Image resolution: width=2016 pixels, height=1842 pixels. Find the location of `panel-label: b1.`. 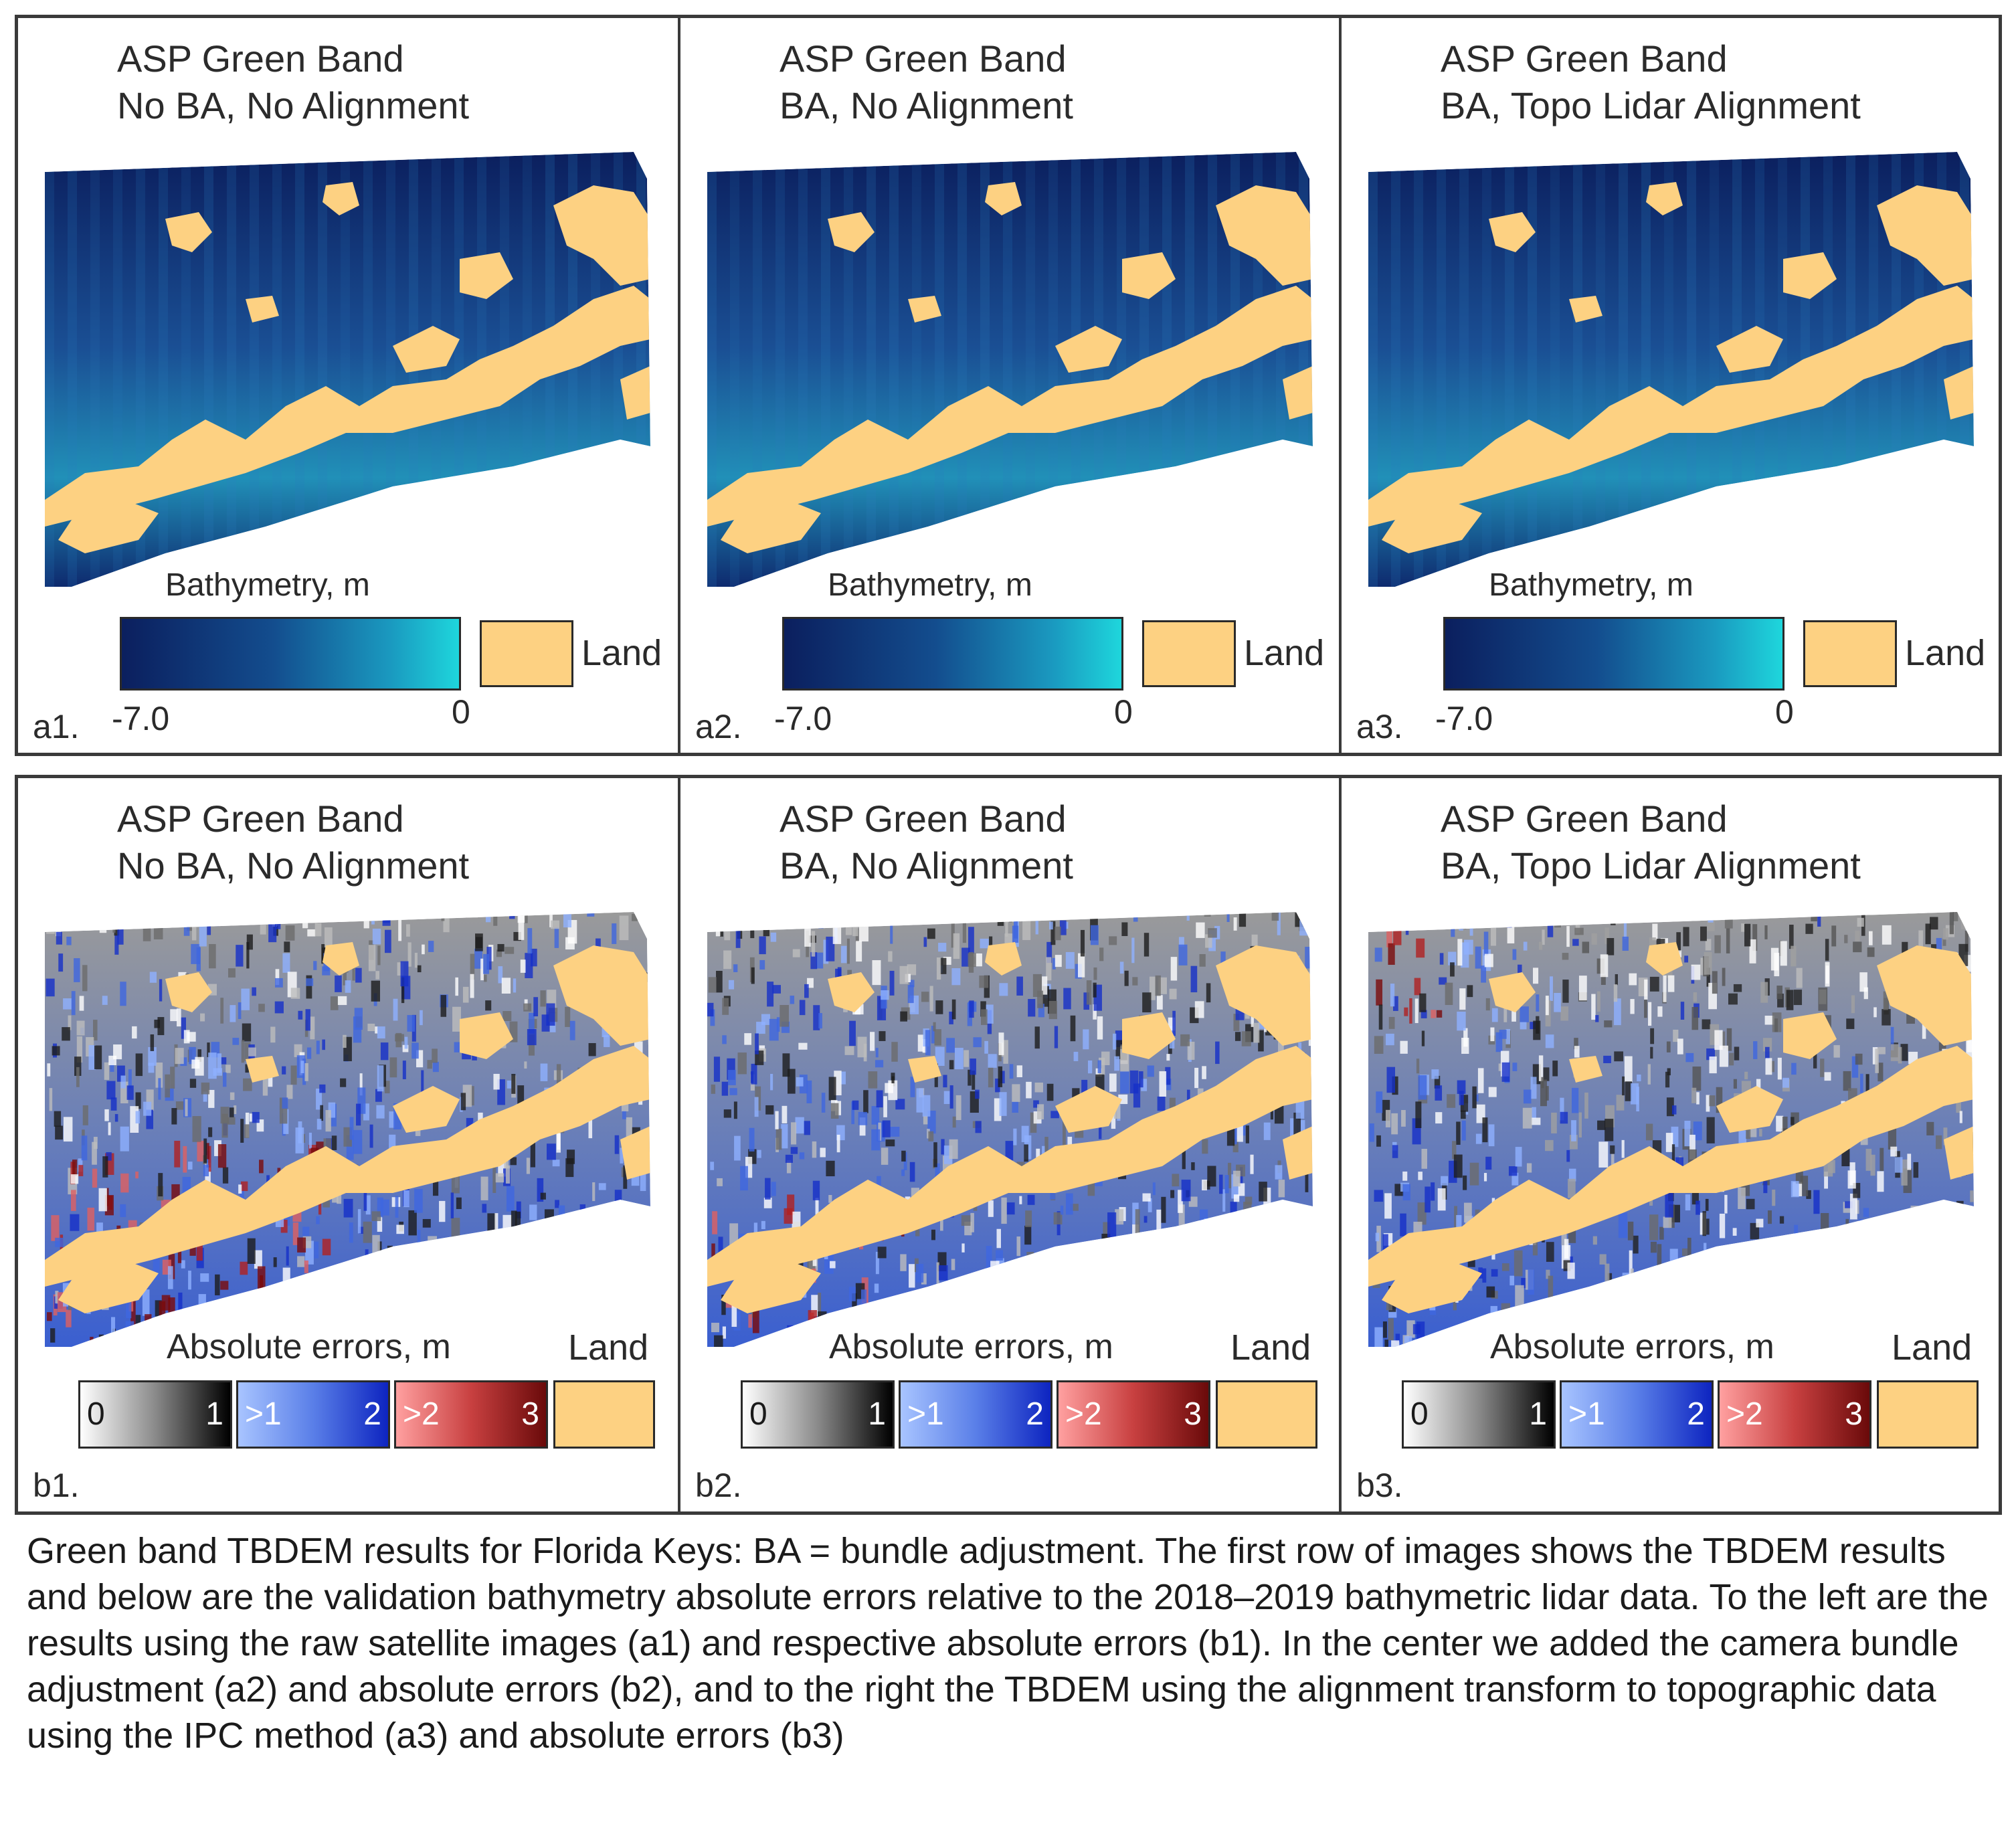

panel-label: b1. is located at coordinates (56, 1485).